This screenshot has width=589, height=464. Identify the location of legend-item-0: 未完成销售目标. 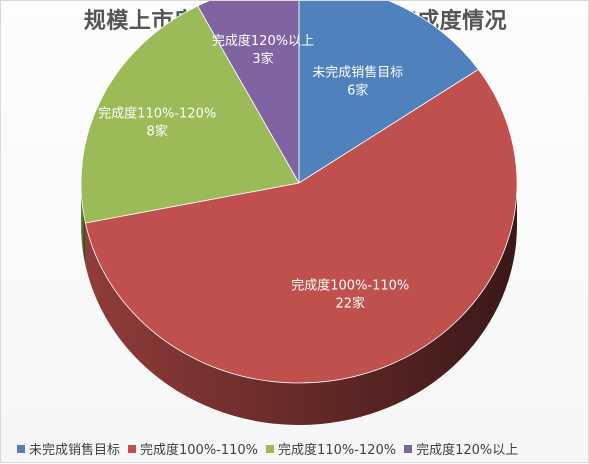
(68, 448).